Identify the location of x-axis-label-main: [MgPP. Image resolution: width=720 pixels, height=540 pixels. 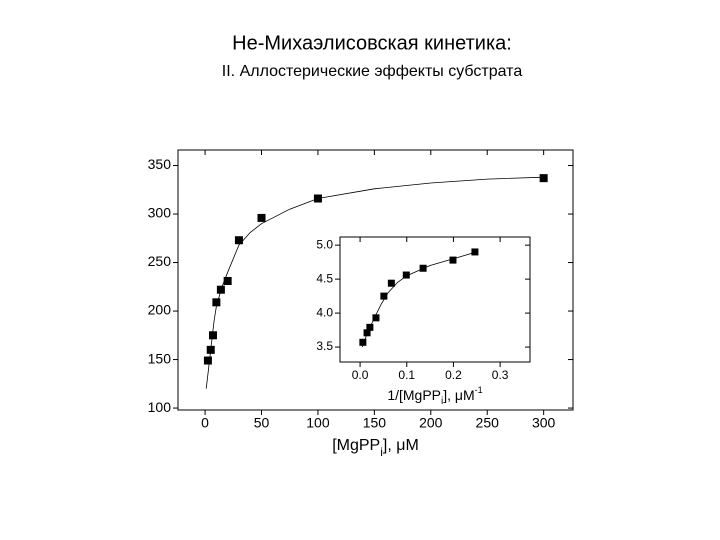
(356, 445).